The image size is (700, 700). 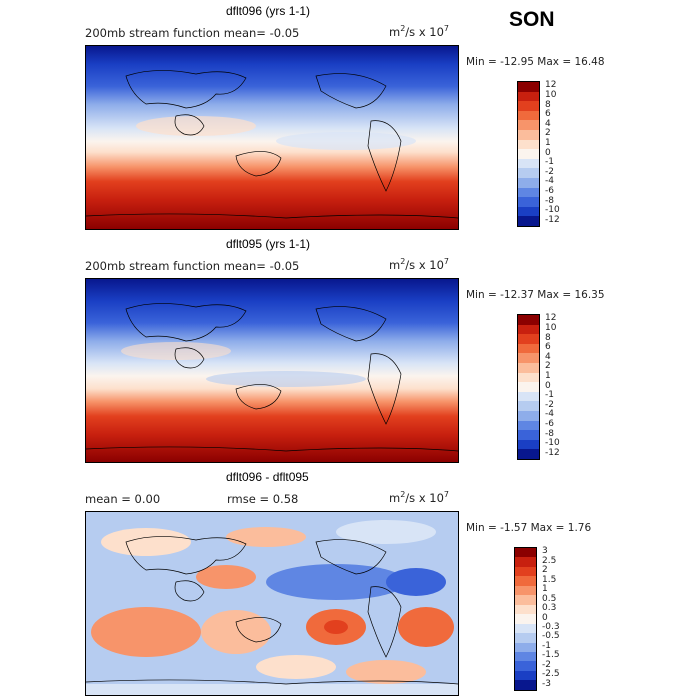 What do you see at coordinates (546, 683) in the screenshot?
I see `colorbar-tick-label: -3` at bounding box center [546, 683].